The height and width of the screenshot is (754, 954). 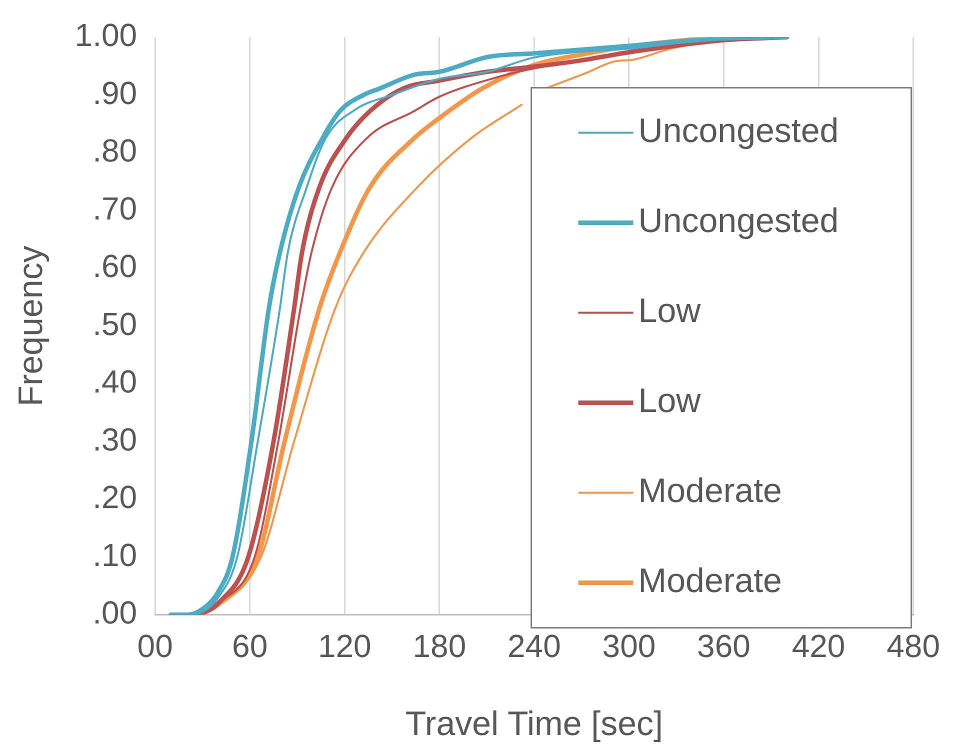 What do you see at coordinates (115, 208) in the screenshot?
I see `y-tick-label: .70` at bounding box center [115, 208].